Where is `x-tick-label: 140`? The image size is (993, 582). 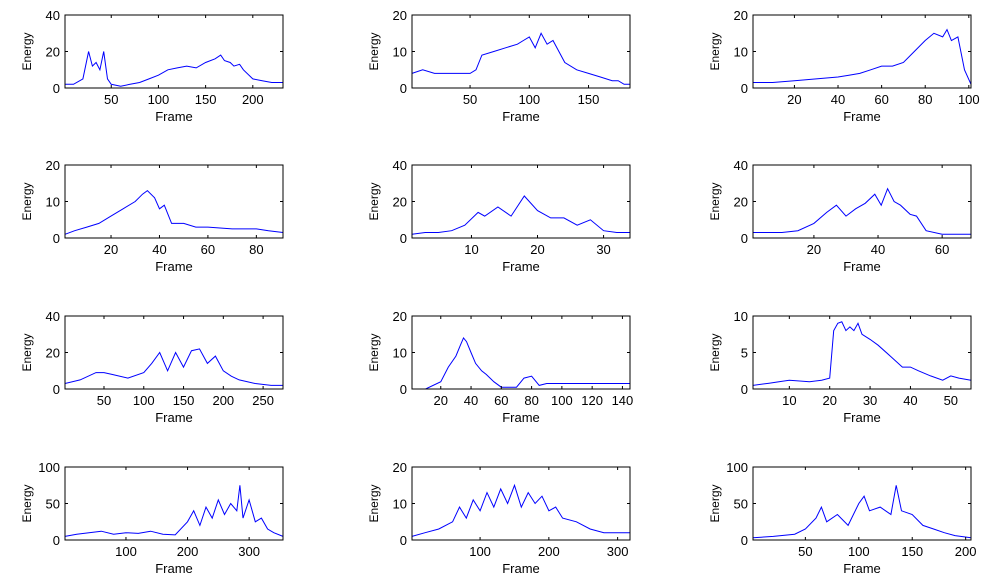
x-tick-label: 140 is located at coordinates (623, 400).